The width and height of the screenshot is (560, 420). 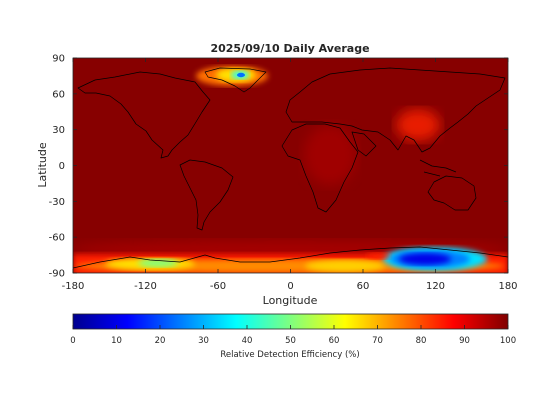 What do you see at coordinates (363, 286) in the screenshot?
I see `x-tick-label: 60` at bounding box center [363, 286].